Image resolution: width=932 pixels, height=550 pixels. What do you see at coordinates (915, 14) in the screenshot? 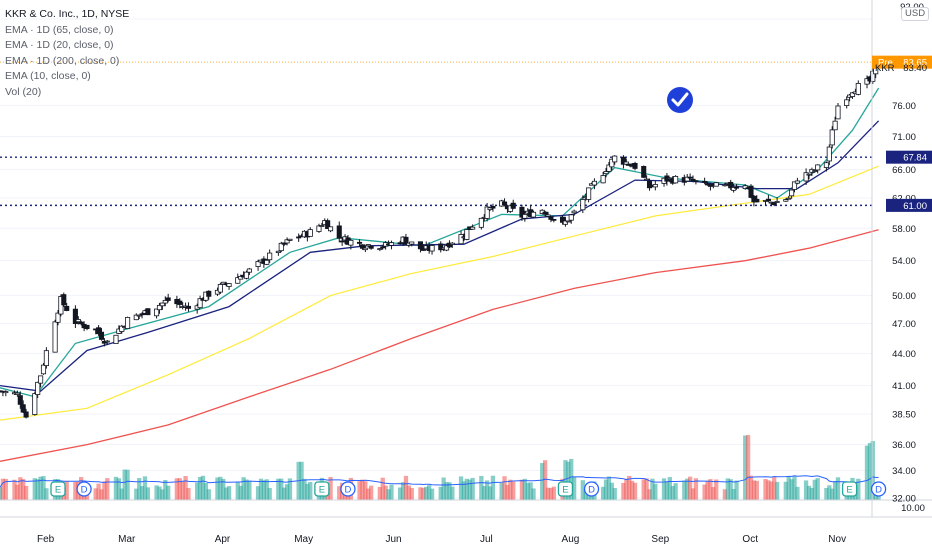
I see `currency-label: USD` at bounding box center [915, 14].